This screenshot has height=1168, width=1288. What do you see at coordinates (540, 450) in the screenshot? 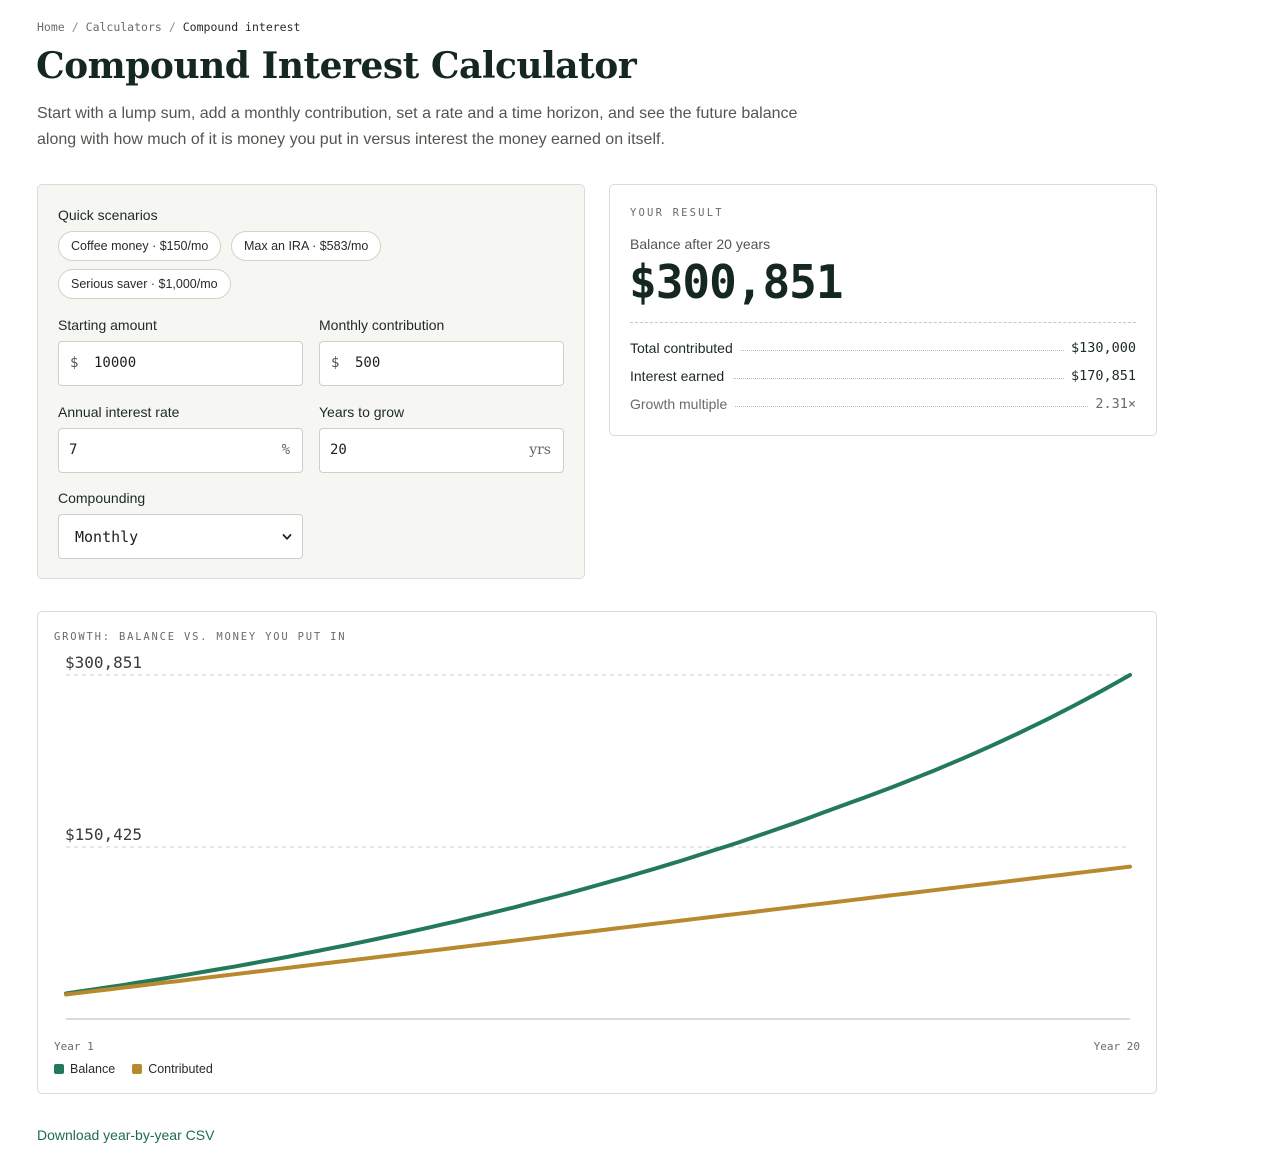
I see `years-suffix: yrs` at bounding box center [540, 450].